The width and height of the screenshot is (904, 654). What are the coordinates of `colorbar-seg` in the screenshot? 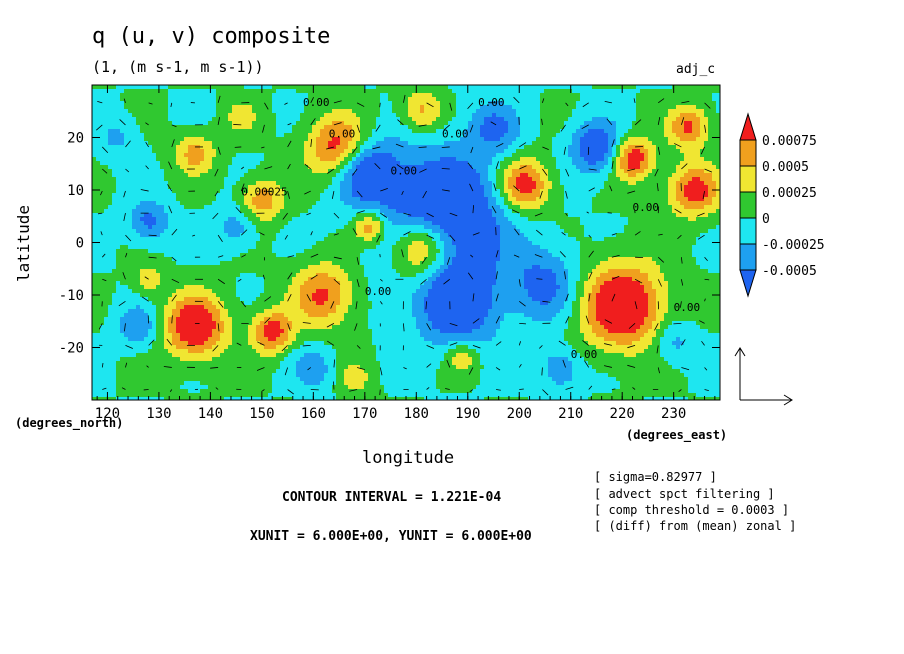 It's located at (748, 179).